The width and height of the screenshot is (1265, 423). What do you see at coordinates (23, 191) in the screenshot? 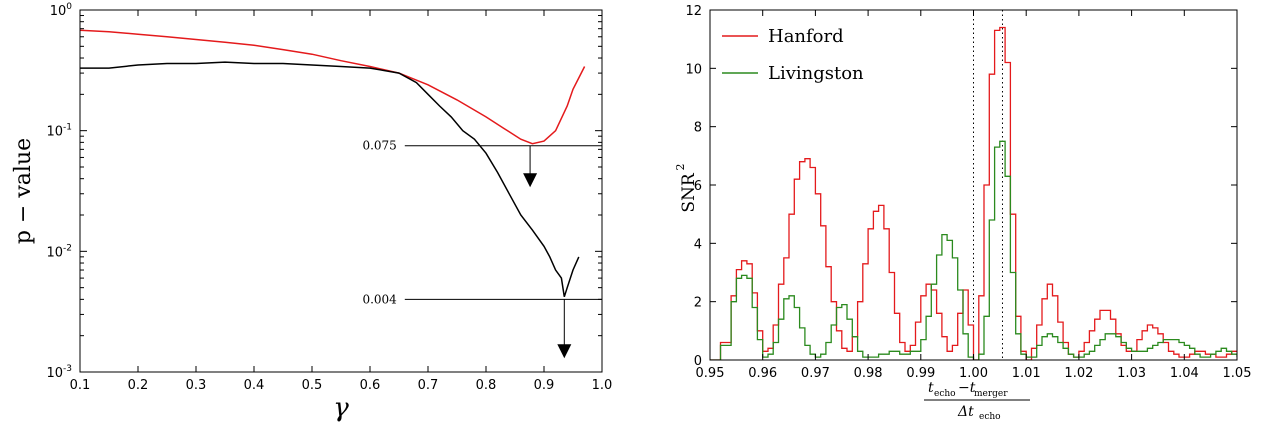
I see `pvalue-y-axis-label: p − value` at bounding box center [23, 191].